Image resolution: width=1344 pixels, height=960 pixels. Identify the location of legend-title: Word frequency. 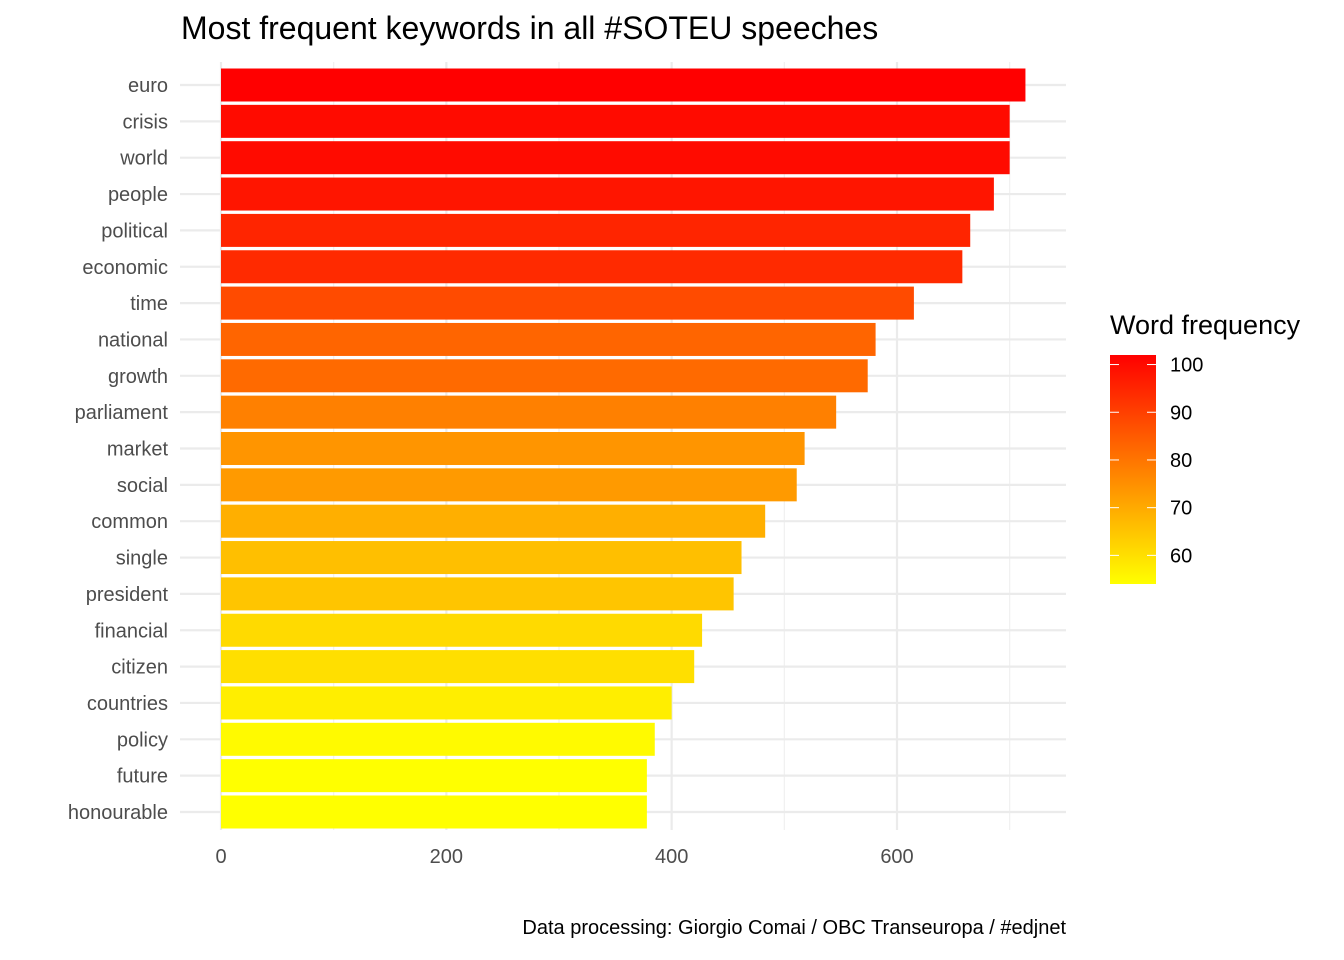
(1205, 325).